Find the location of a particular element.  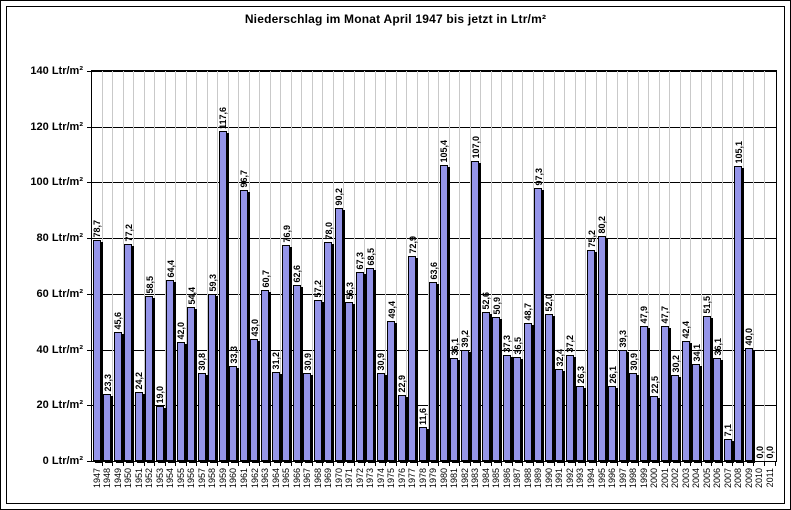

bar-value-label: 90,2 is located at coordinates (339, 197).